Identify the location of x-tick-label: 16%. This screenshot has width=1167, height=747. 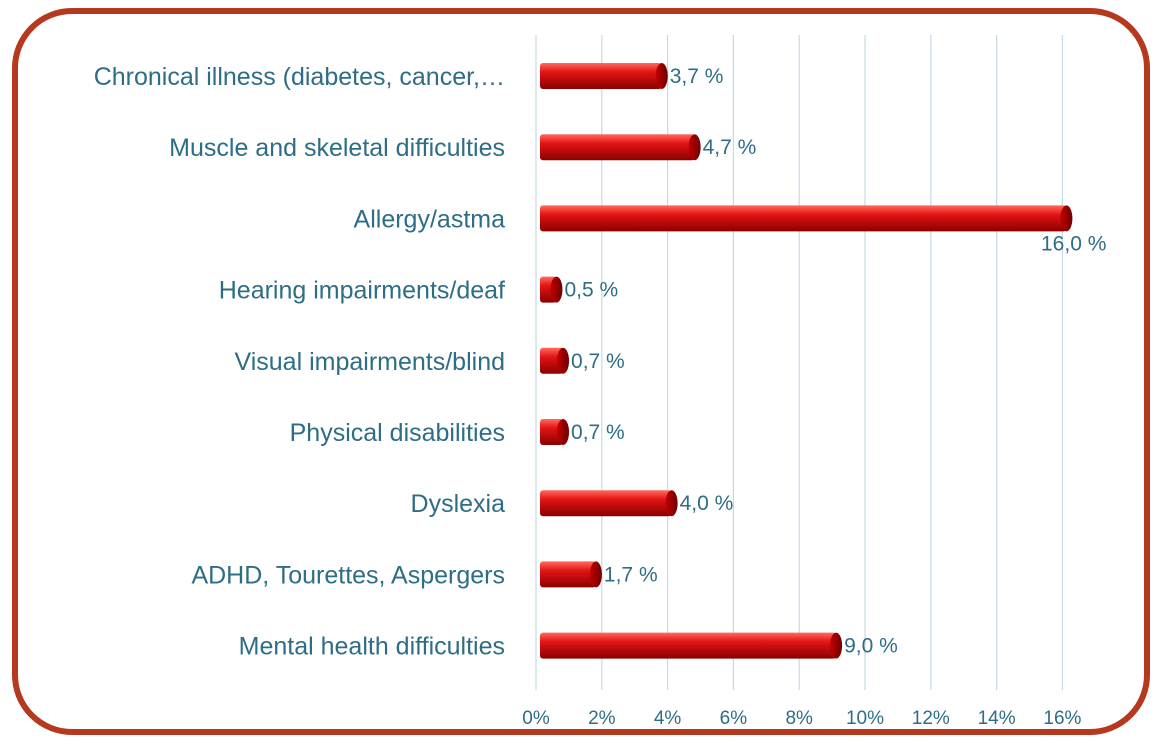
(1062, 718).